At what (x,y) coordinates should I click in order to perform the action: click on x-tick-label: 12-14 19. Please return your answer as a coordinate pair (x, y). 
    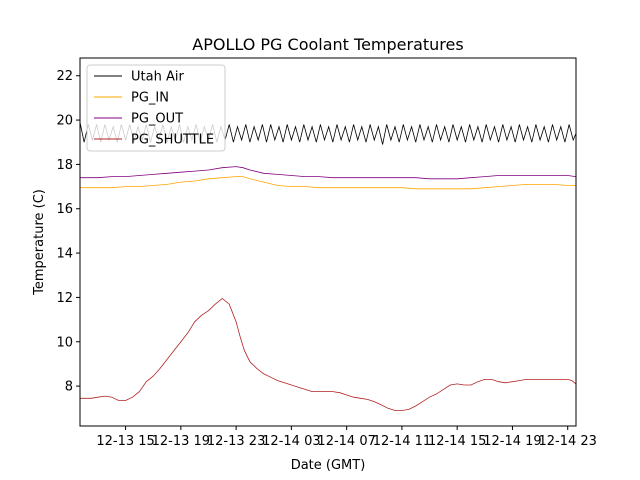
    Looking at the image, I should click on (512, 441).